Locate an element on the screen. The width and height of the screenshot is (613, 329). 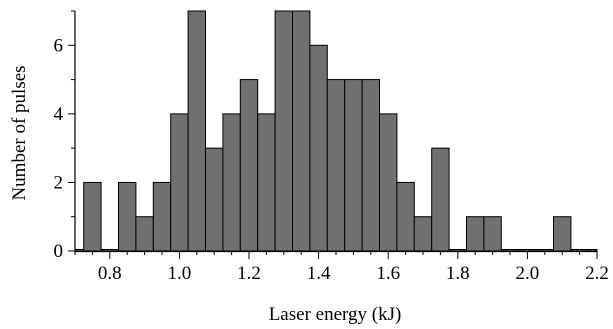
x-tick-label: 1.4 is located at coordinates (319, 273).